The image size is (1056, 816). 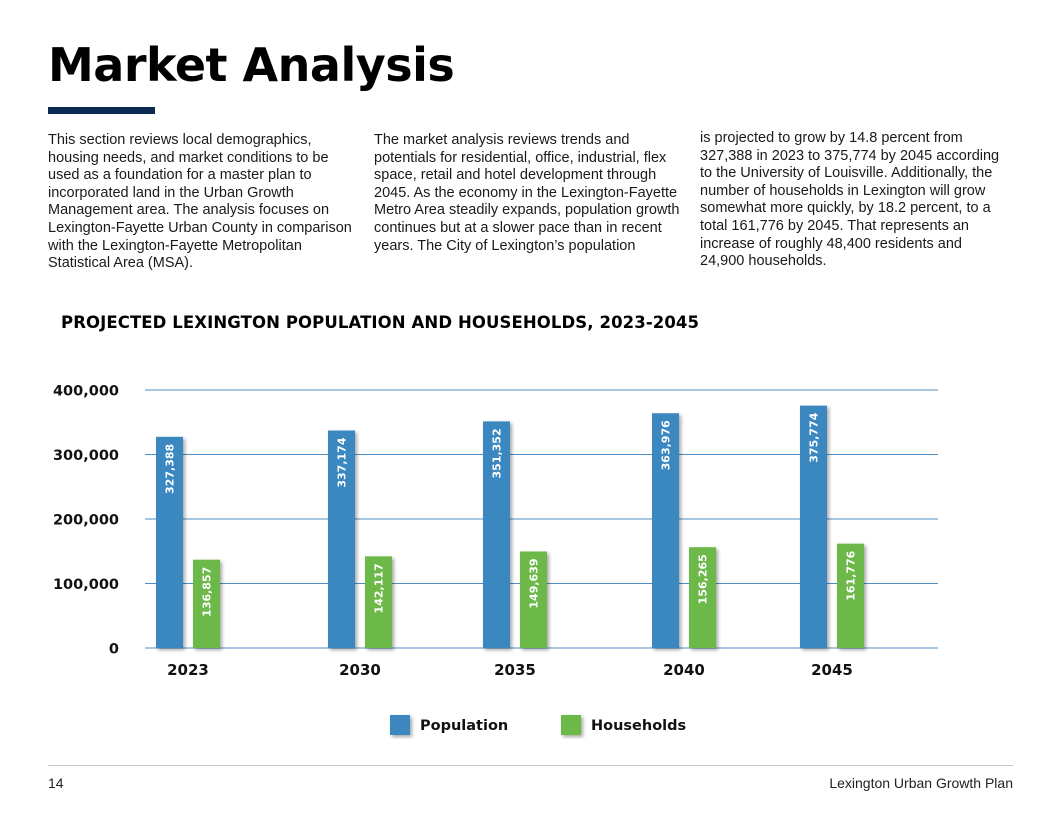 I want to click on document-title: Lexington Urban Growth Plan, so click(x=921, y=783).